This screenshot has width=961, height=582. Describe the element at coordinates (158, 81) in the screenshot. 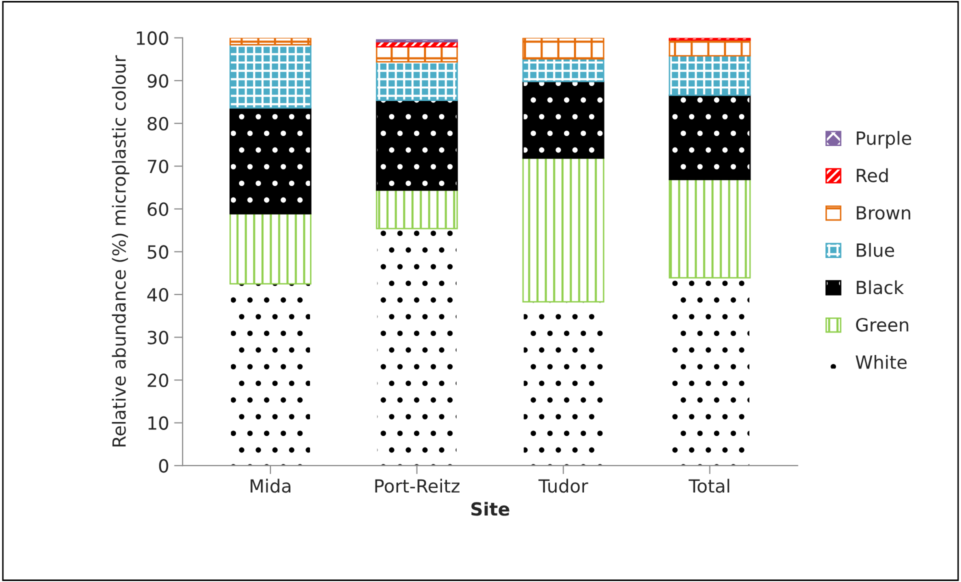

I see `y-tick-label: 90` at that location.